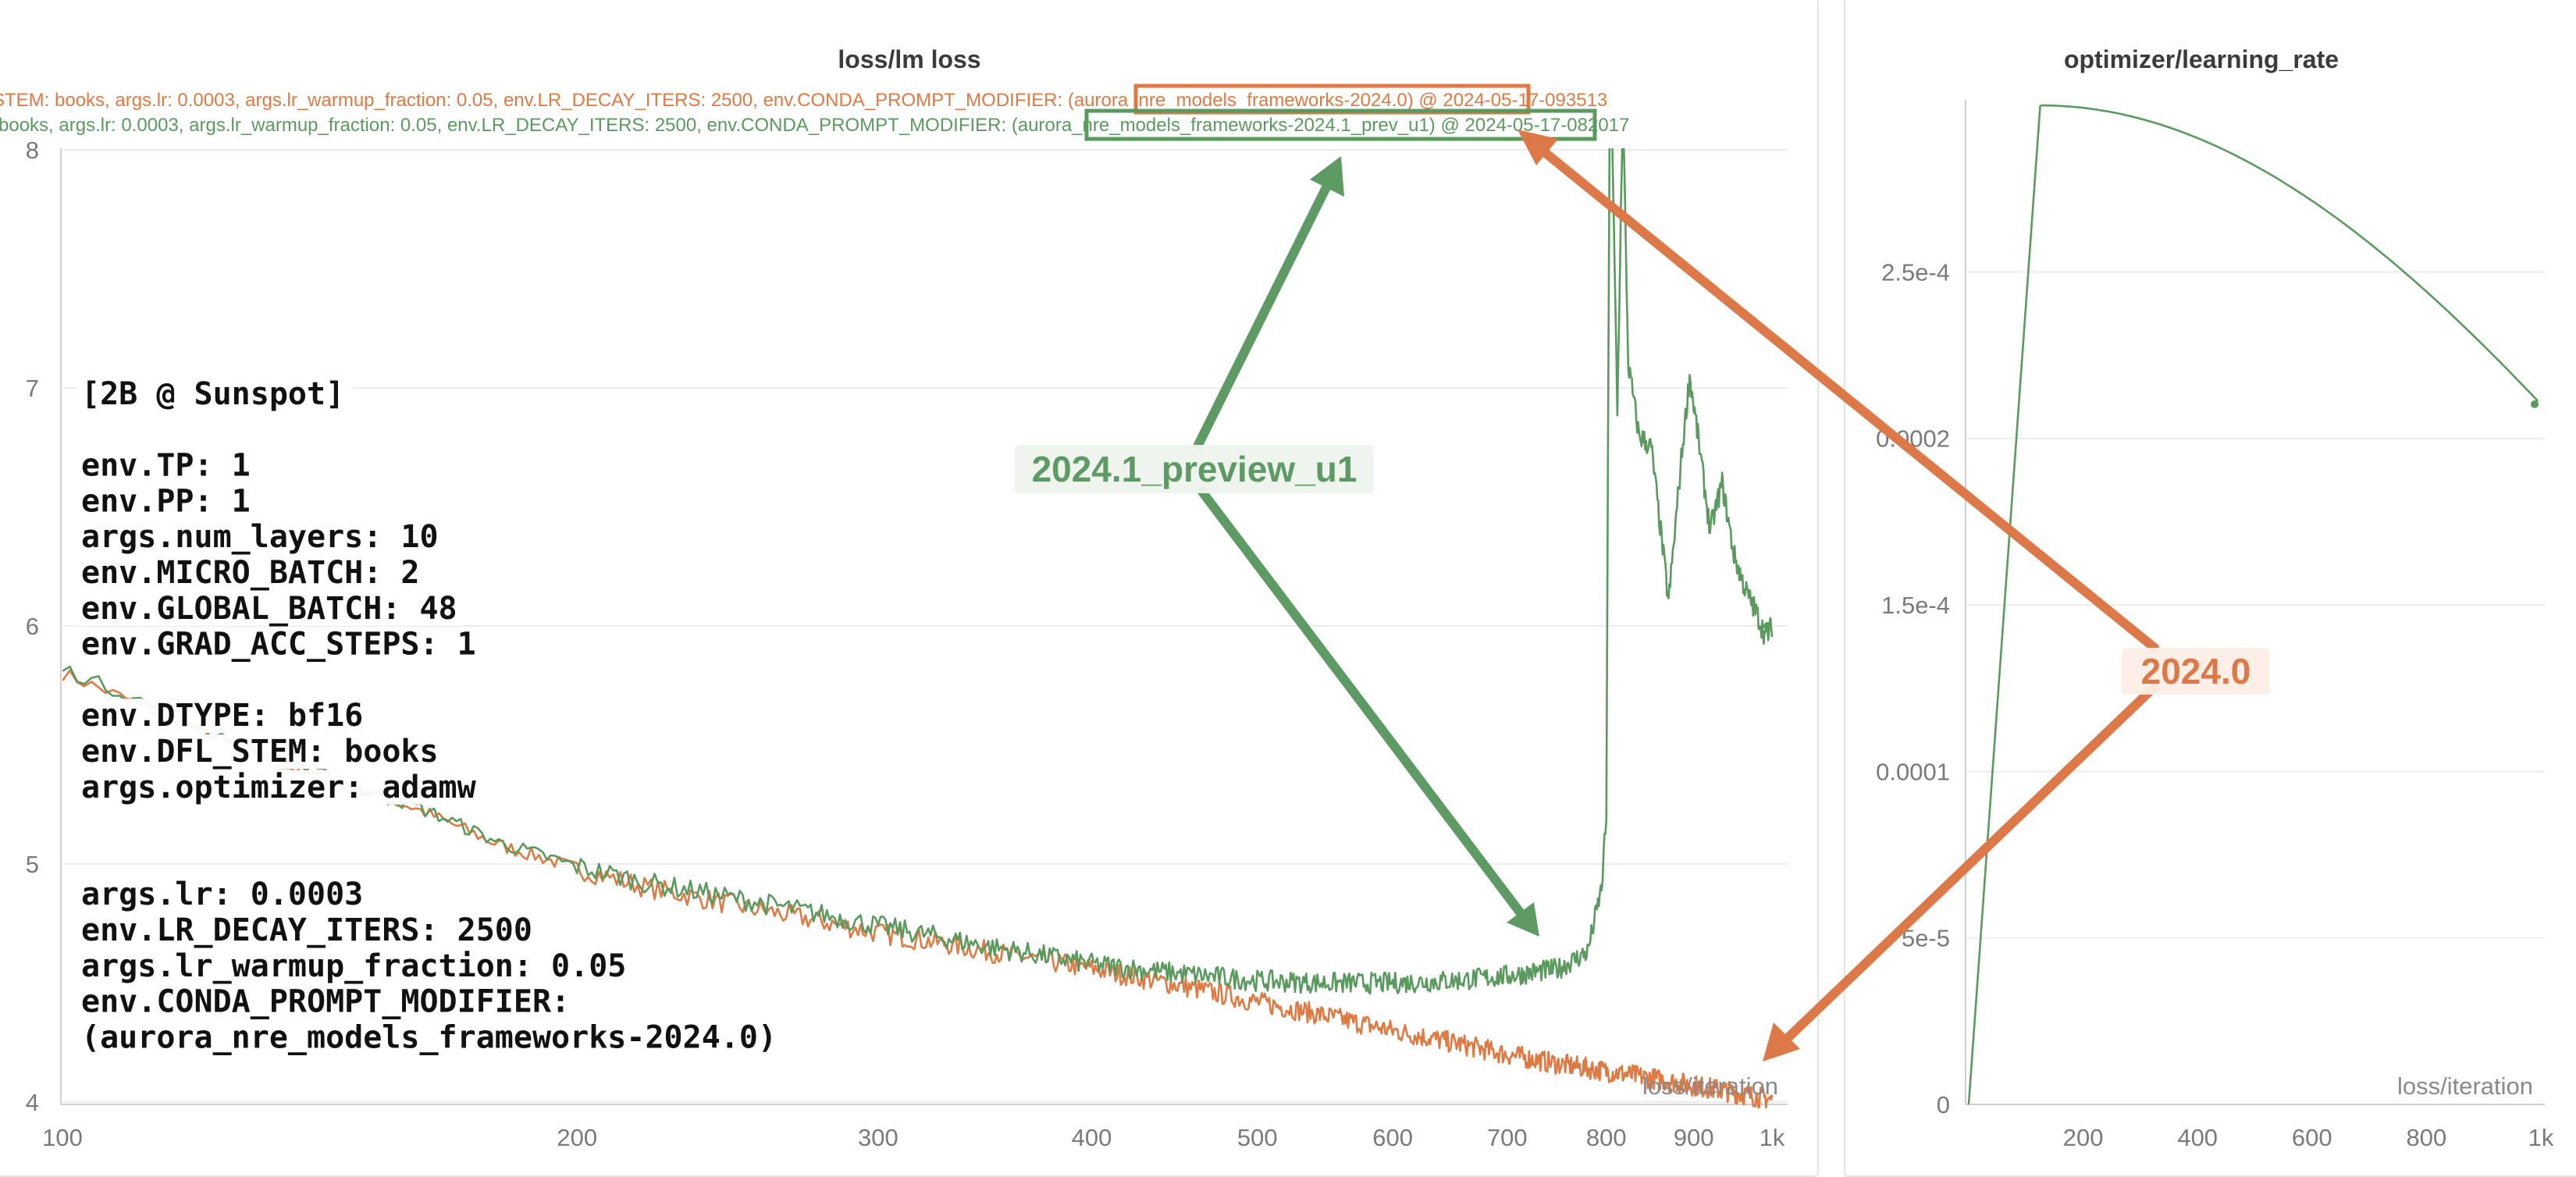  What do you see at coordinates (1767, 626) in the screenshot?
I see `loss-series-end-point` at bounding box center [1767, 626].